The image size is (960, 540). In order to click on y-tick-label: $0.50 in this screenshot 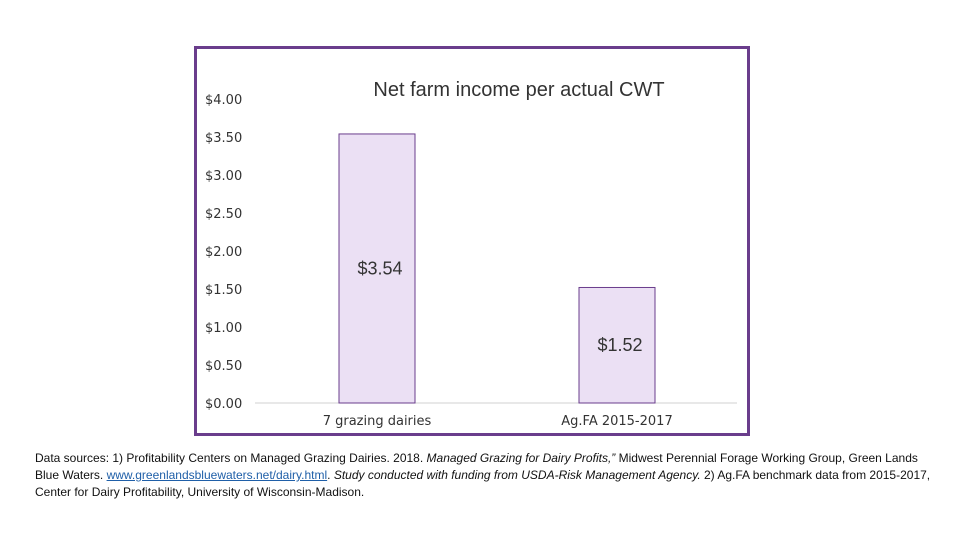, I will do `click(223, 366)`.